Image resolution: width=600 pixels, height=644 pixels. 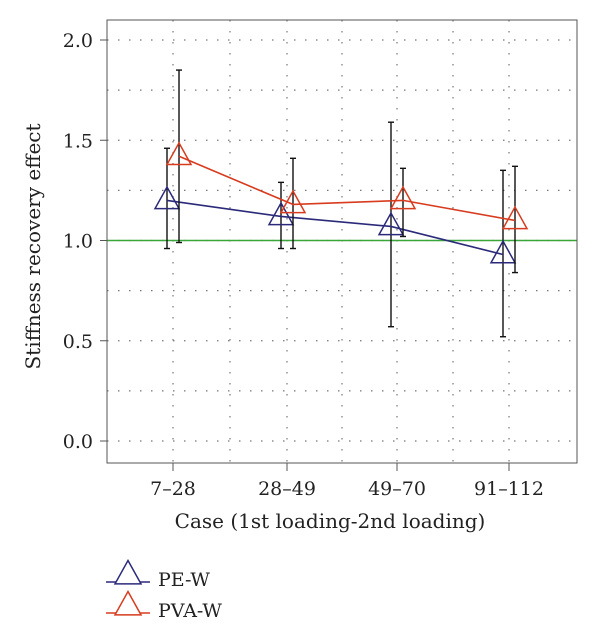 I want to click on x-tick-label-3: 91–112, so click(x=509, y=489).